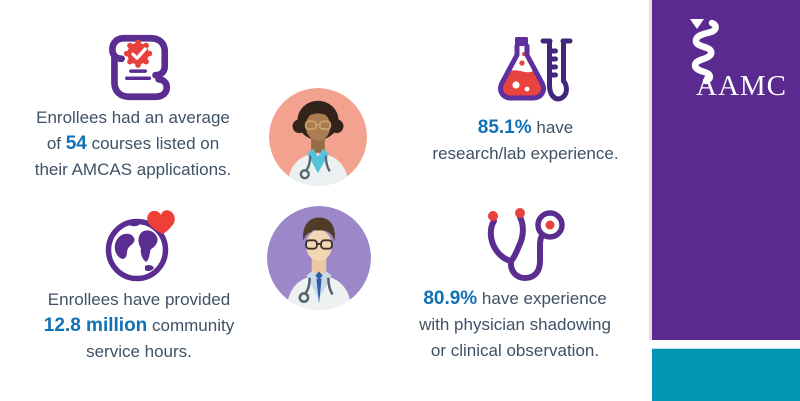  What do you see at coordinates (139, 351) in the screenshot?
I see `stat-line: service hours.` at bounding box center [139, 351].